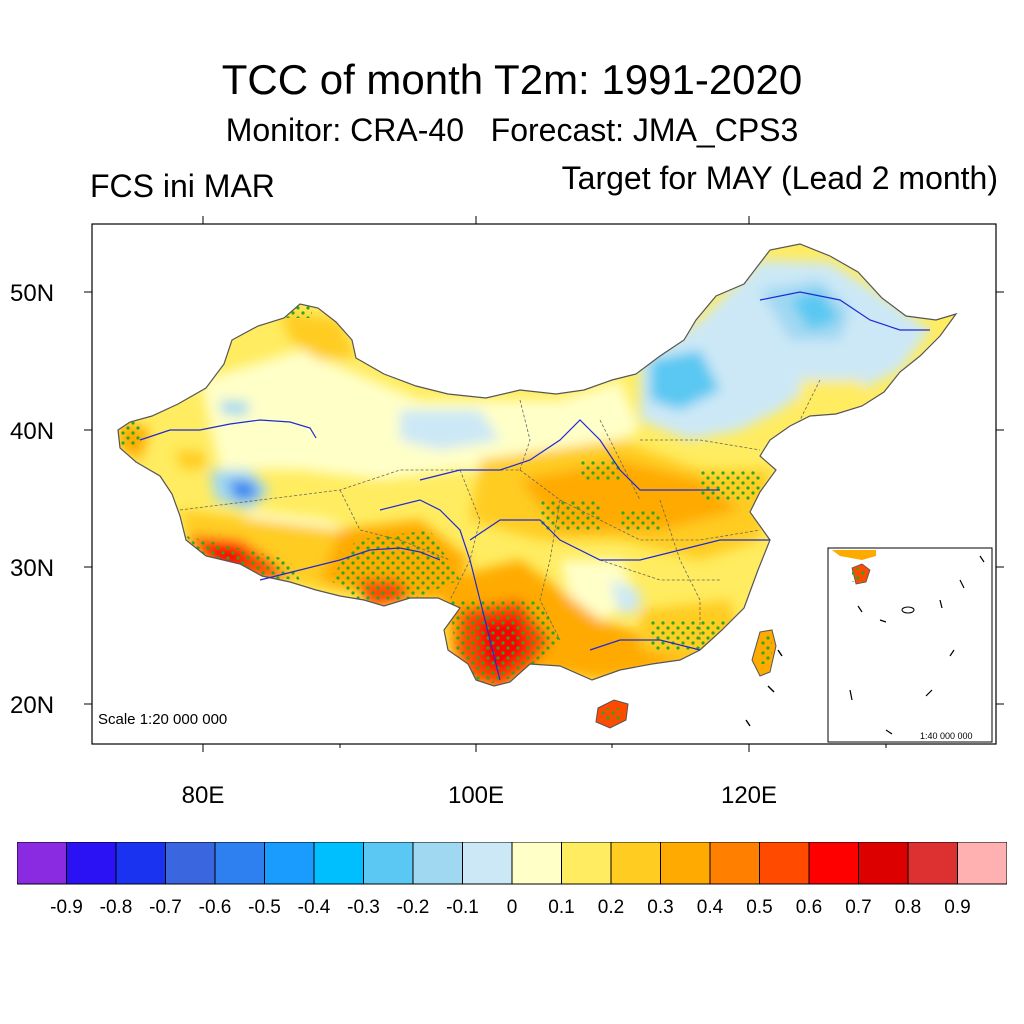 The height and width of the screenshot is (1024, 1024). I want to click on colorbar-tick-label: -0.9, so click(66, 907).